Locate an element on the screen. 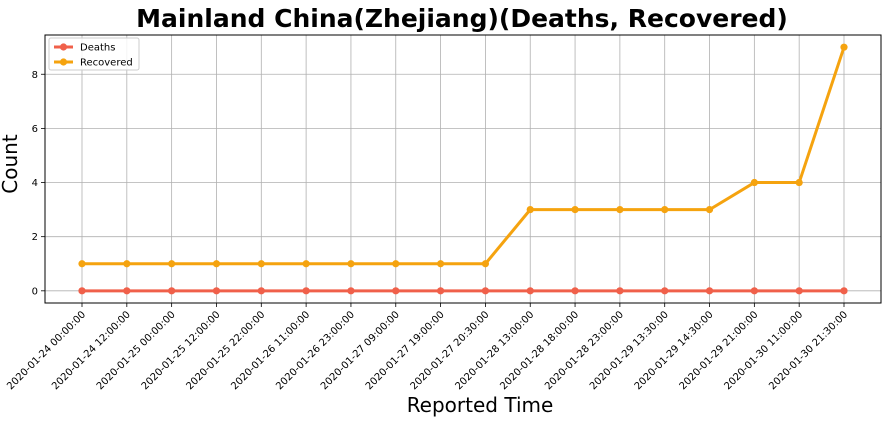 The width and height of the screenshot is (890, 422). x-tick-label: 2020-01-26 11:00:00 is located at coordinates (270, 350).